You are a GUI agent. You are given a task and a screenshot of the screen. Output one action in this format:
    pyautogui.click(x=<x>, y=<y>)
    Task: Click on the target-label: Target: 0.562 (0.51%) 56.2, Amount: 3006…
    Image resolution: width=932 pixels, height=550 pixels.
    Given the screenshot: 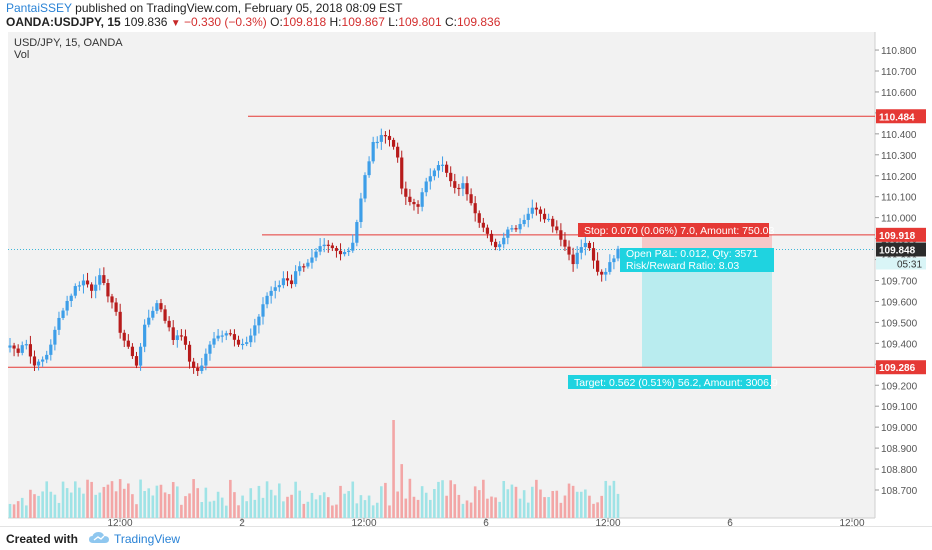 What is the action you would take?
    pyautogui.click(x=676, y=383)
    